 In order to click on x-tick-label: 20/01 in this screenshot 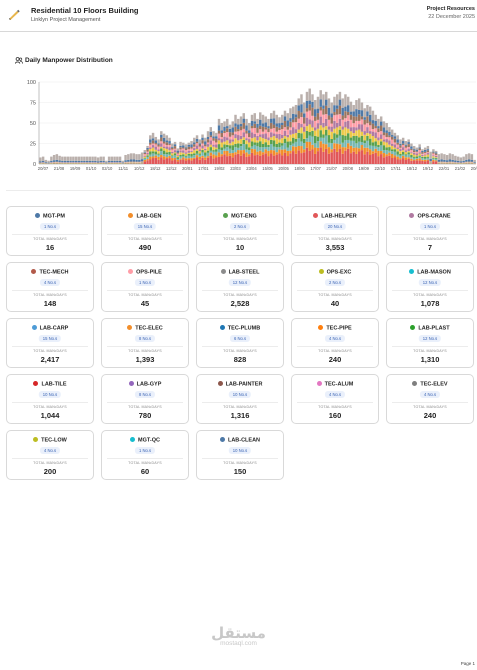, I will do `click(187, 168)`.